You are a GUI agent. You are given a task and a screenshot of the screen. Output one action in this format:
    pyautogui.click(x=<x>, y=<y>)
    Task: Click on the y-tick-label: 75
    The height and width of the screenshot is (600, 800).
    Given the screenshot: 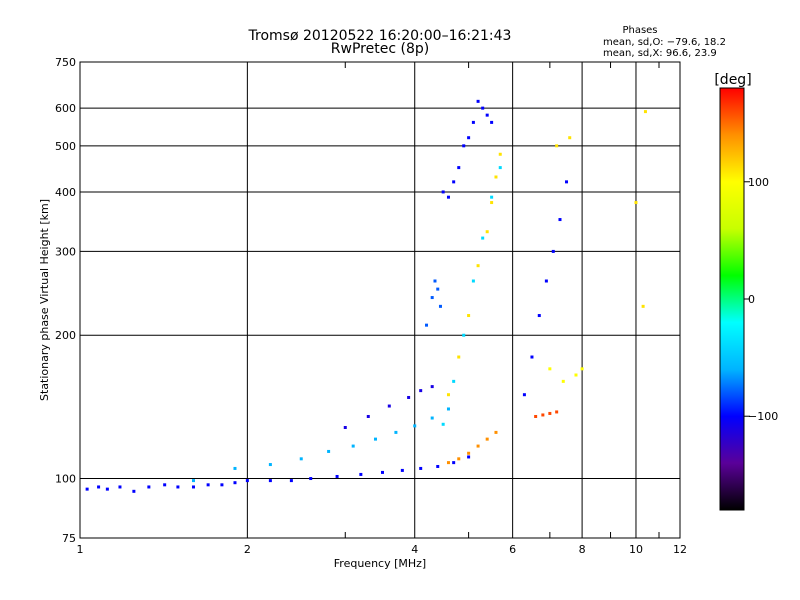 What is the action you would take?
    pyautogui.click(x=69, y=538)
    